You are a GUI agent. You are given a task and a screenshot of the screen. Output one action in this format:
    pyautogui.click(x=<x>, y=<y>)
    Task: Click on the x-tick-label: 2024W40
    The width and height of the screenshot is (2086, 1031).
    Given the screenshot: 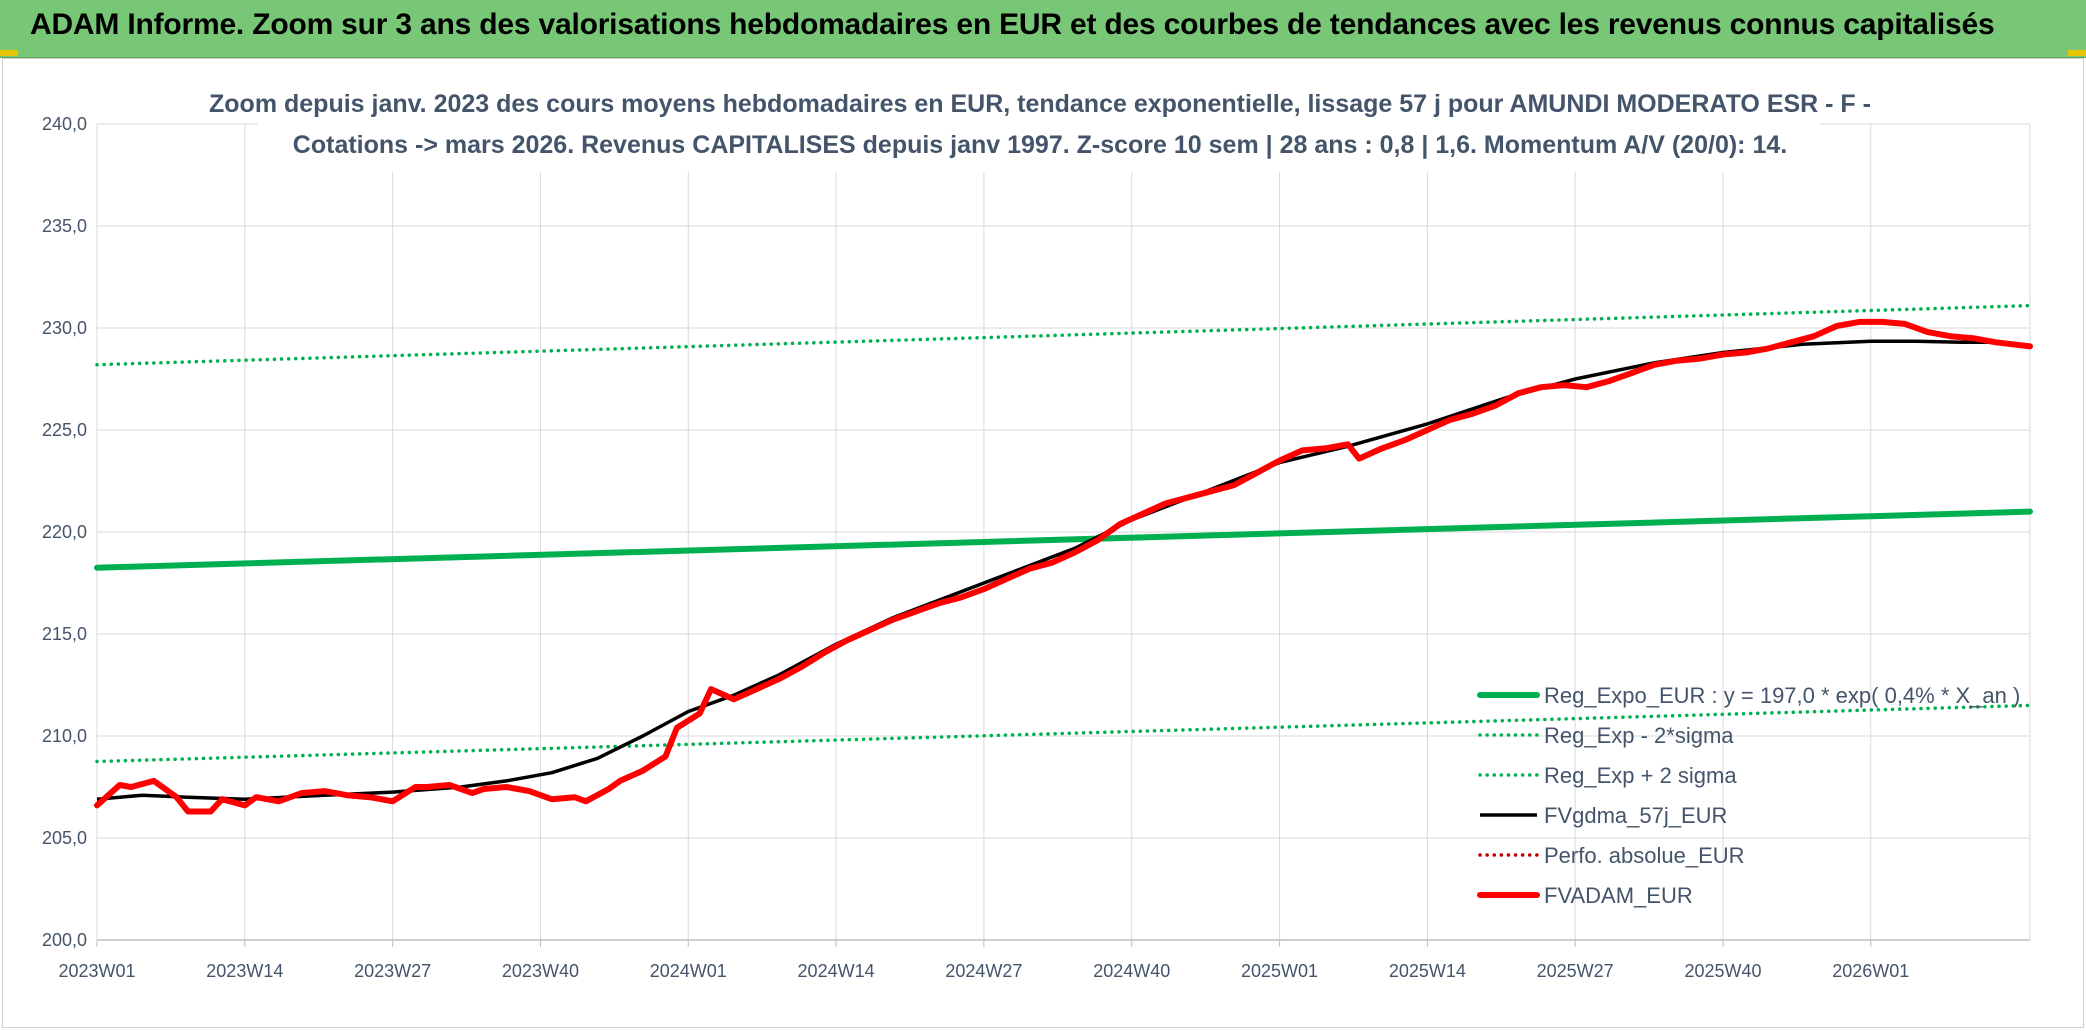 What is the action you would take?
    pyautogui.click(x=1131, y=971)
    